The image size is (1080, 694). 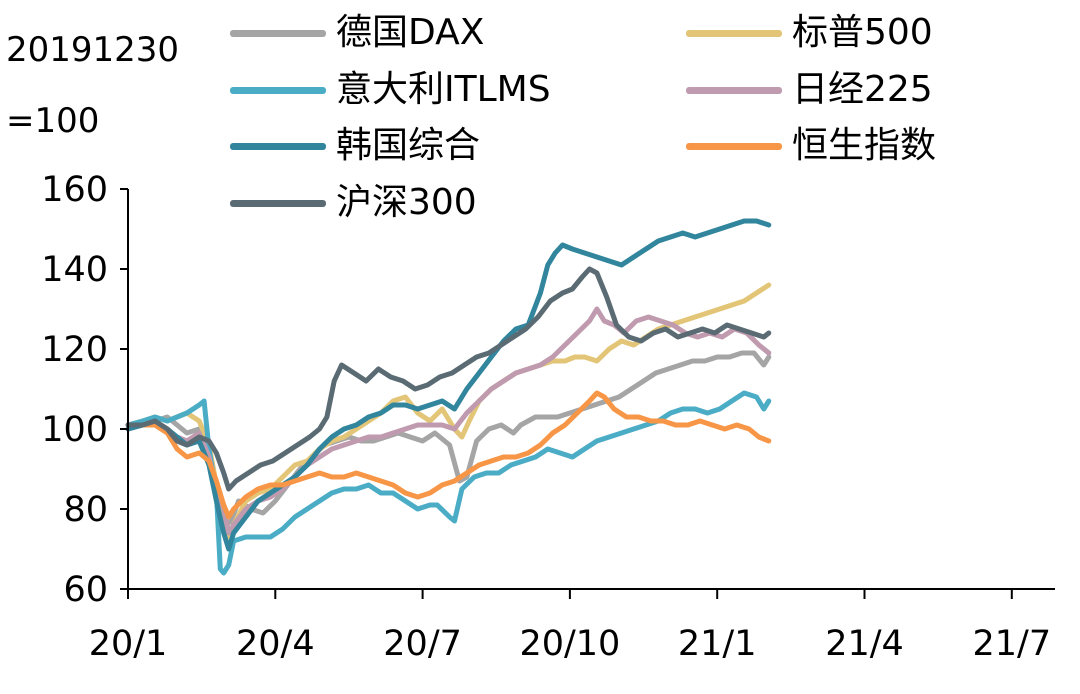 What do you see at coordinates (406, 202) in the screenshot?
I see `legend-label: 沪深300` at bounding box center [406, 202].